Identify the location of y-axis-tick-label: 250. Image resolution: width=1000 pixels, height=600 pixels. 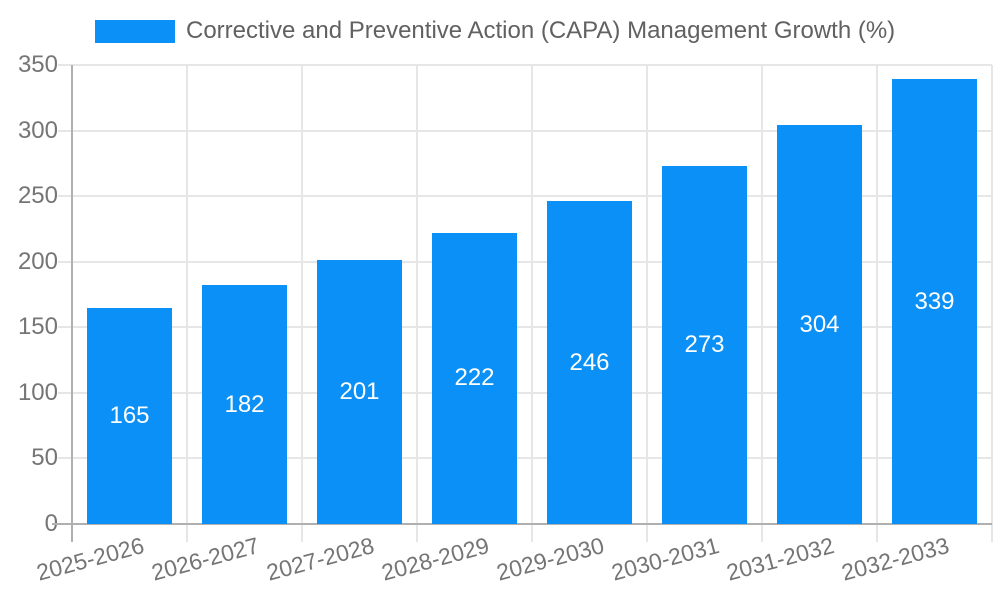
(37, 196).